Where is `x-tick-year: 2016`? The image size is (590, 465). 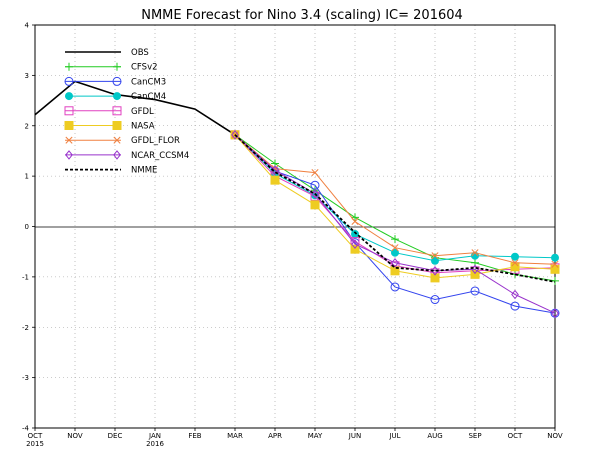 x-tick-year: 2016 is located at coordinates (155, 444).